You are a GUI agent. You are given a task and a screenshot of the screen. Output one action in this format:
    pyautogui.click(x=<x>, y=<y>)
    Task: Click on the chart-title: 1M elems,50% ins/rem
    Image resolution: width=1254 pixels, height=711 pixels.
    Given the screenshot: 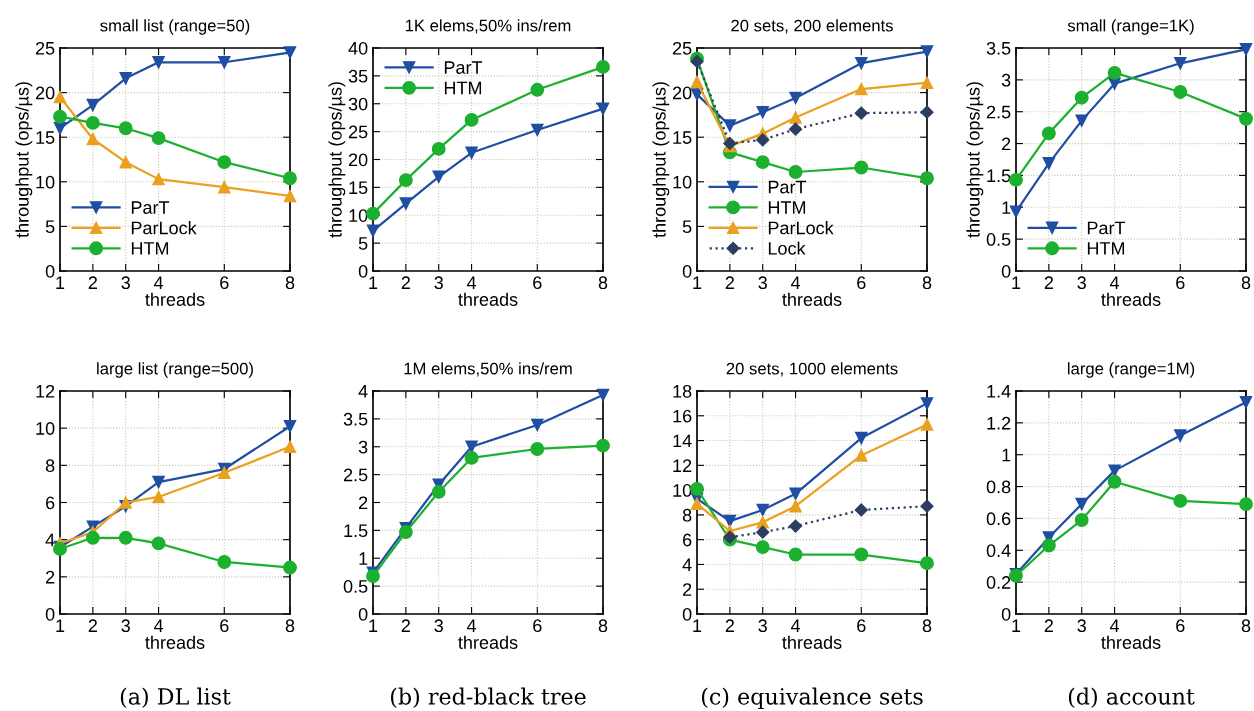 What is the action you would take?
    pyautogui.click(x=488, y=369)
    